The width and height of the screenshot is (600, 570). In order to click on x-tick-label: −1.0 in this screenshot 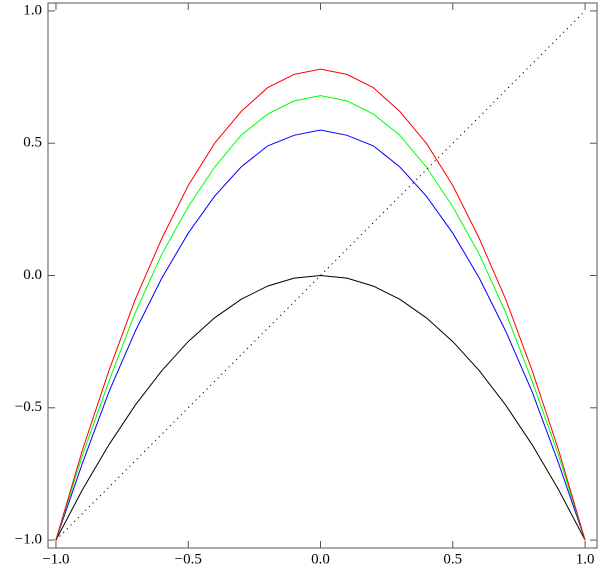, I will do `click(55, 559)`.